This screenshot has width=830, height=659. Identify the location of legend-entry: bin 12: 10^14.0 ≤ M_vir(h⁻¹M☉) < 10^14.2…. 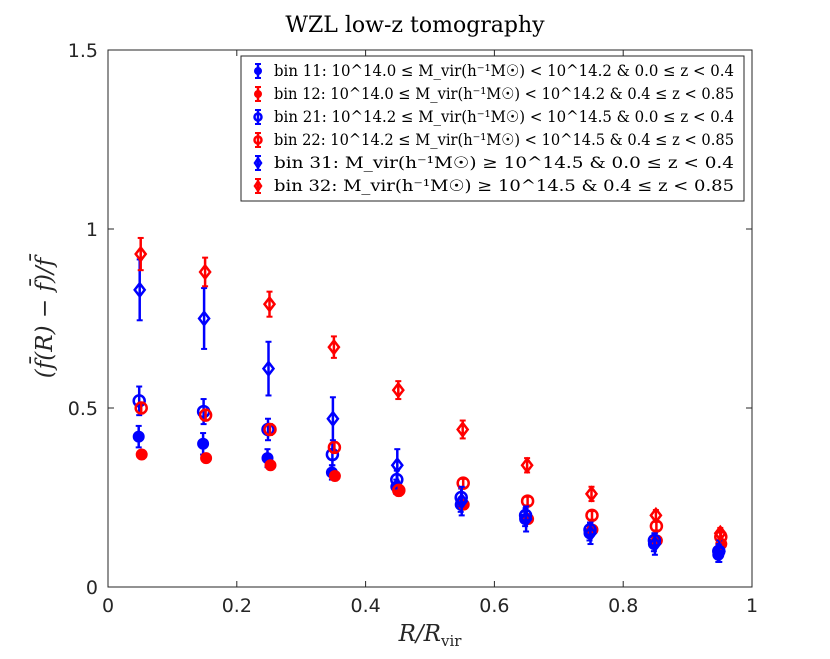
(494, 93).